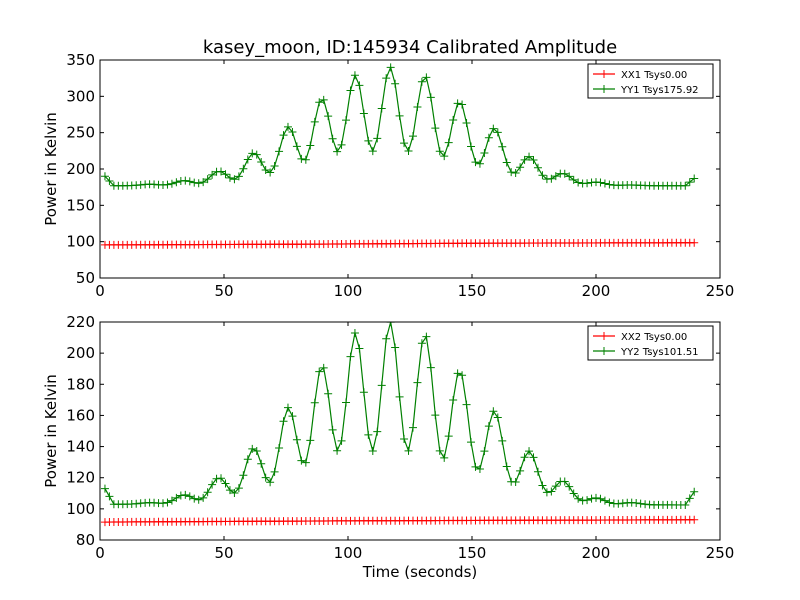  Describe the element at coordinates (80, 205) in the screenshot. I see `y-tick-label: 150` at that location.